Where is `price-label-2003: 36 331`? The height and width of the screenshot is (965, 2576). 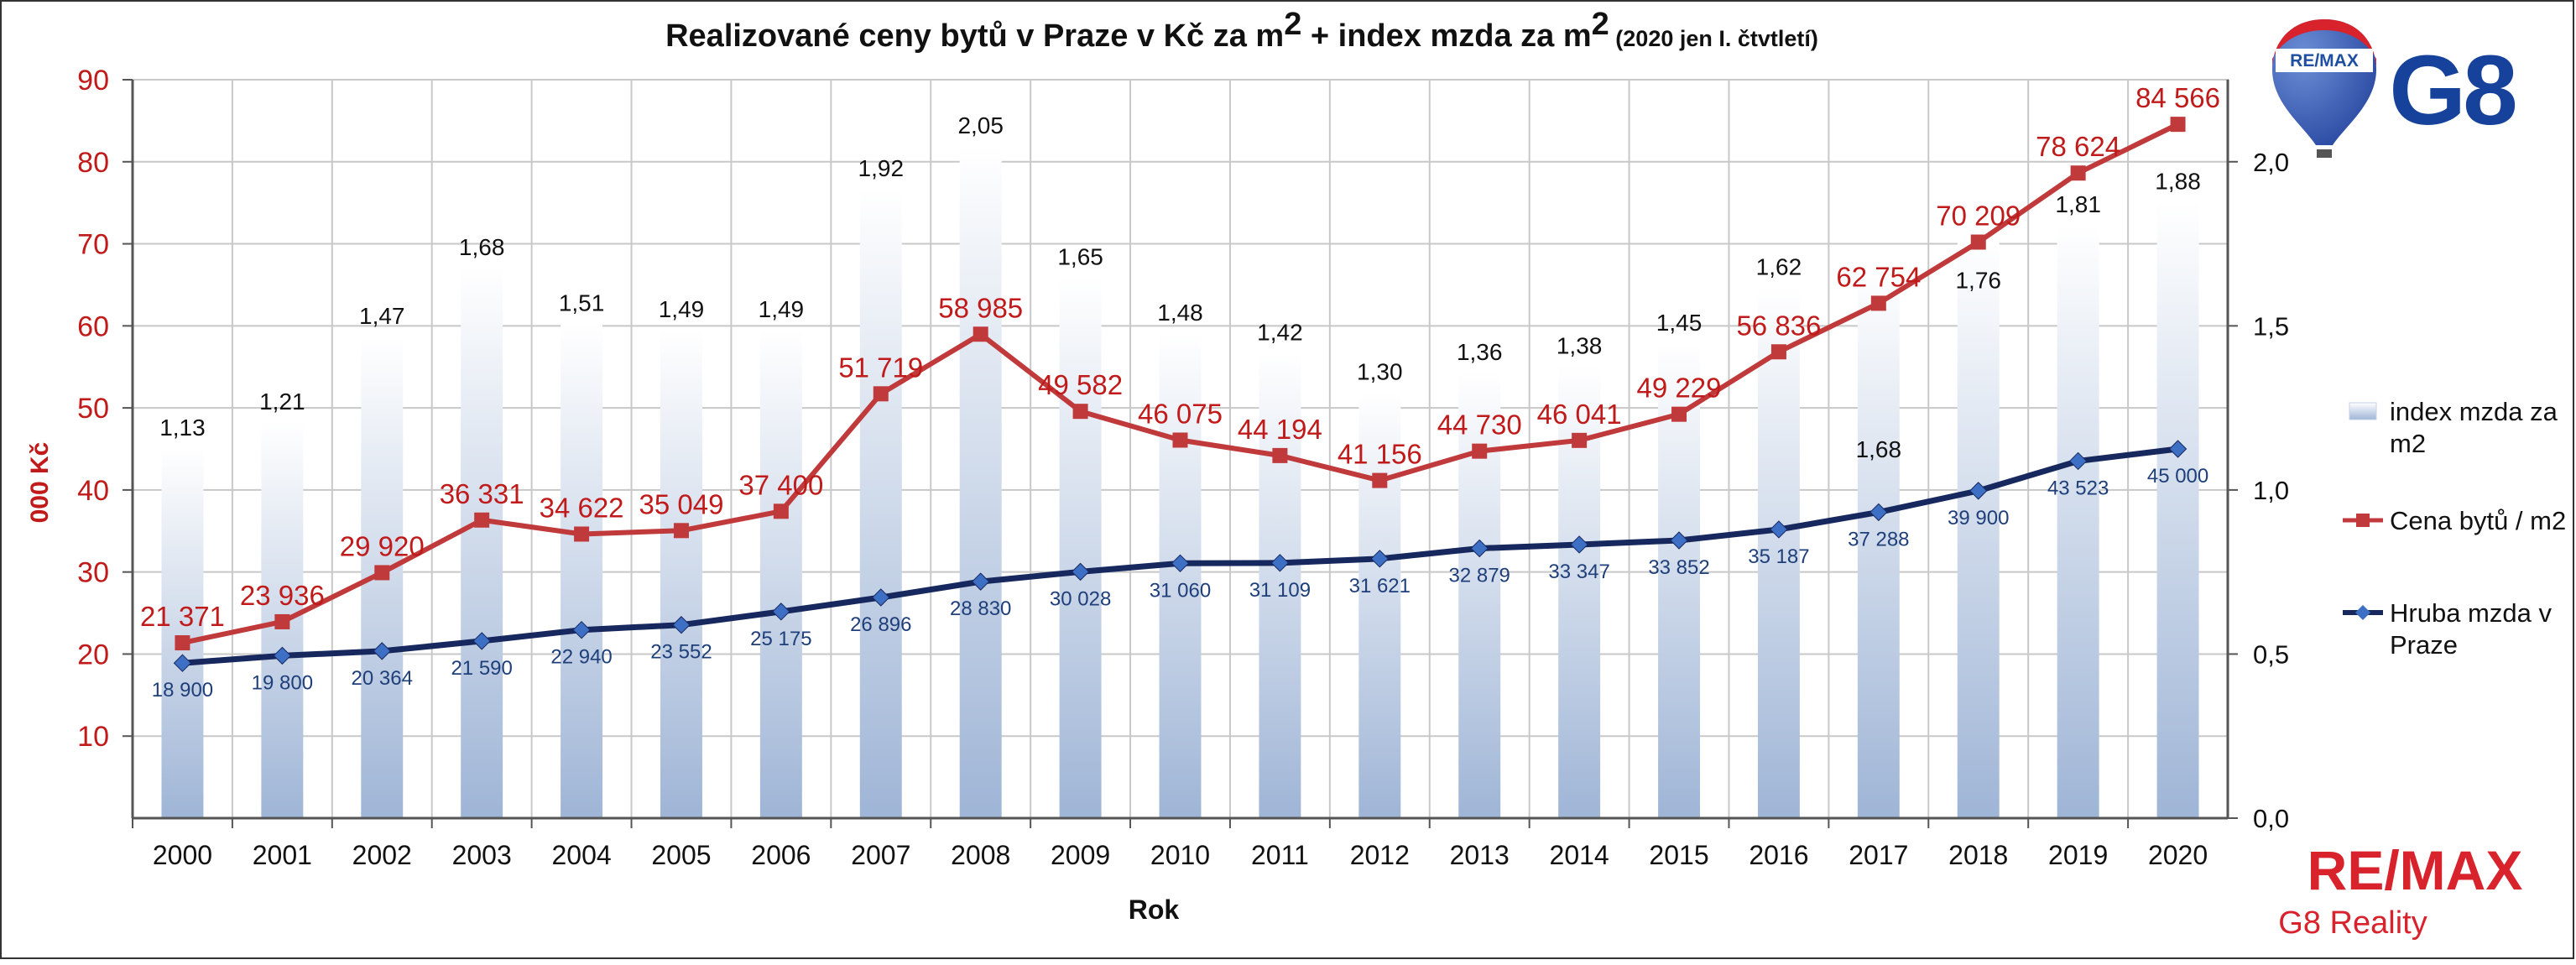
price-label-2003: 36 331 is located at coordinates (482, 494).